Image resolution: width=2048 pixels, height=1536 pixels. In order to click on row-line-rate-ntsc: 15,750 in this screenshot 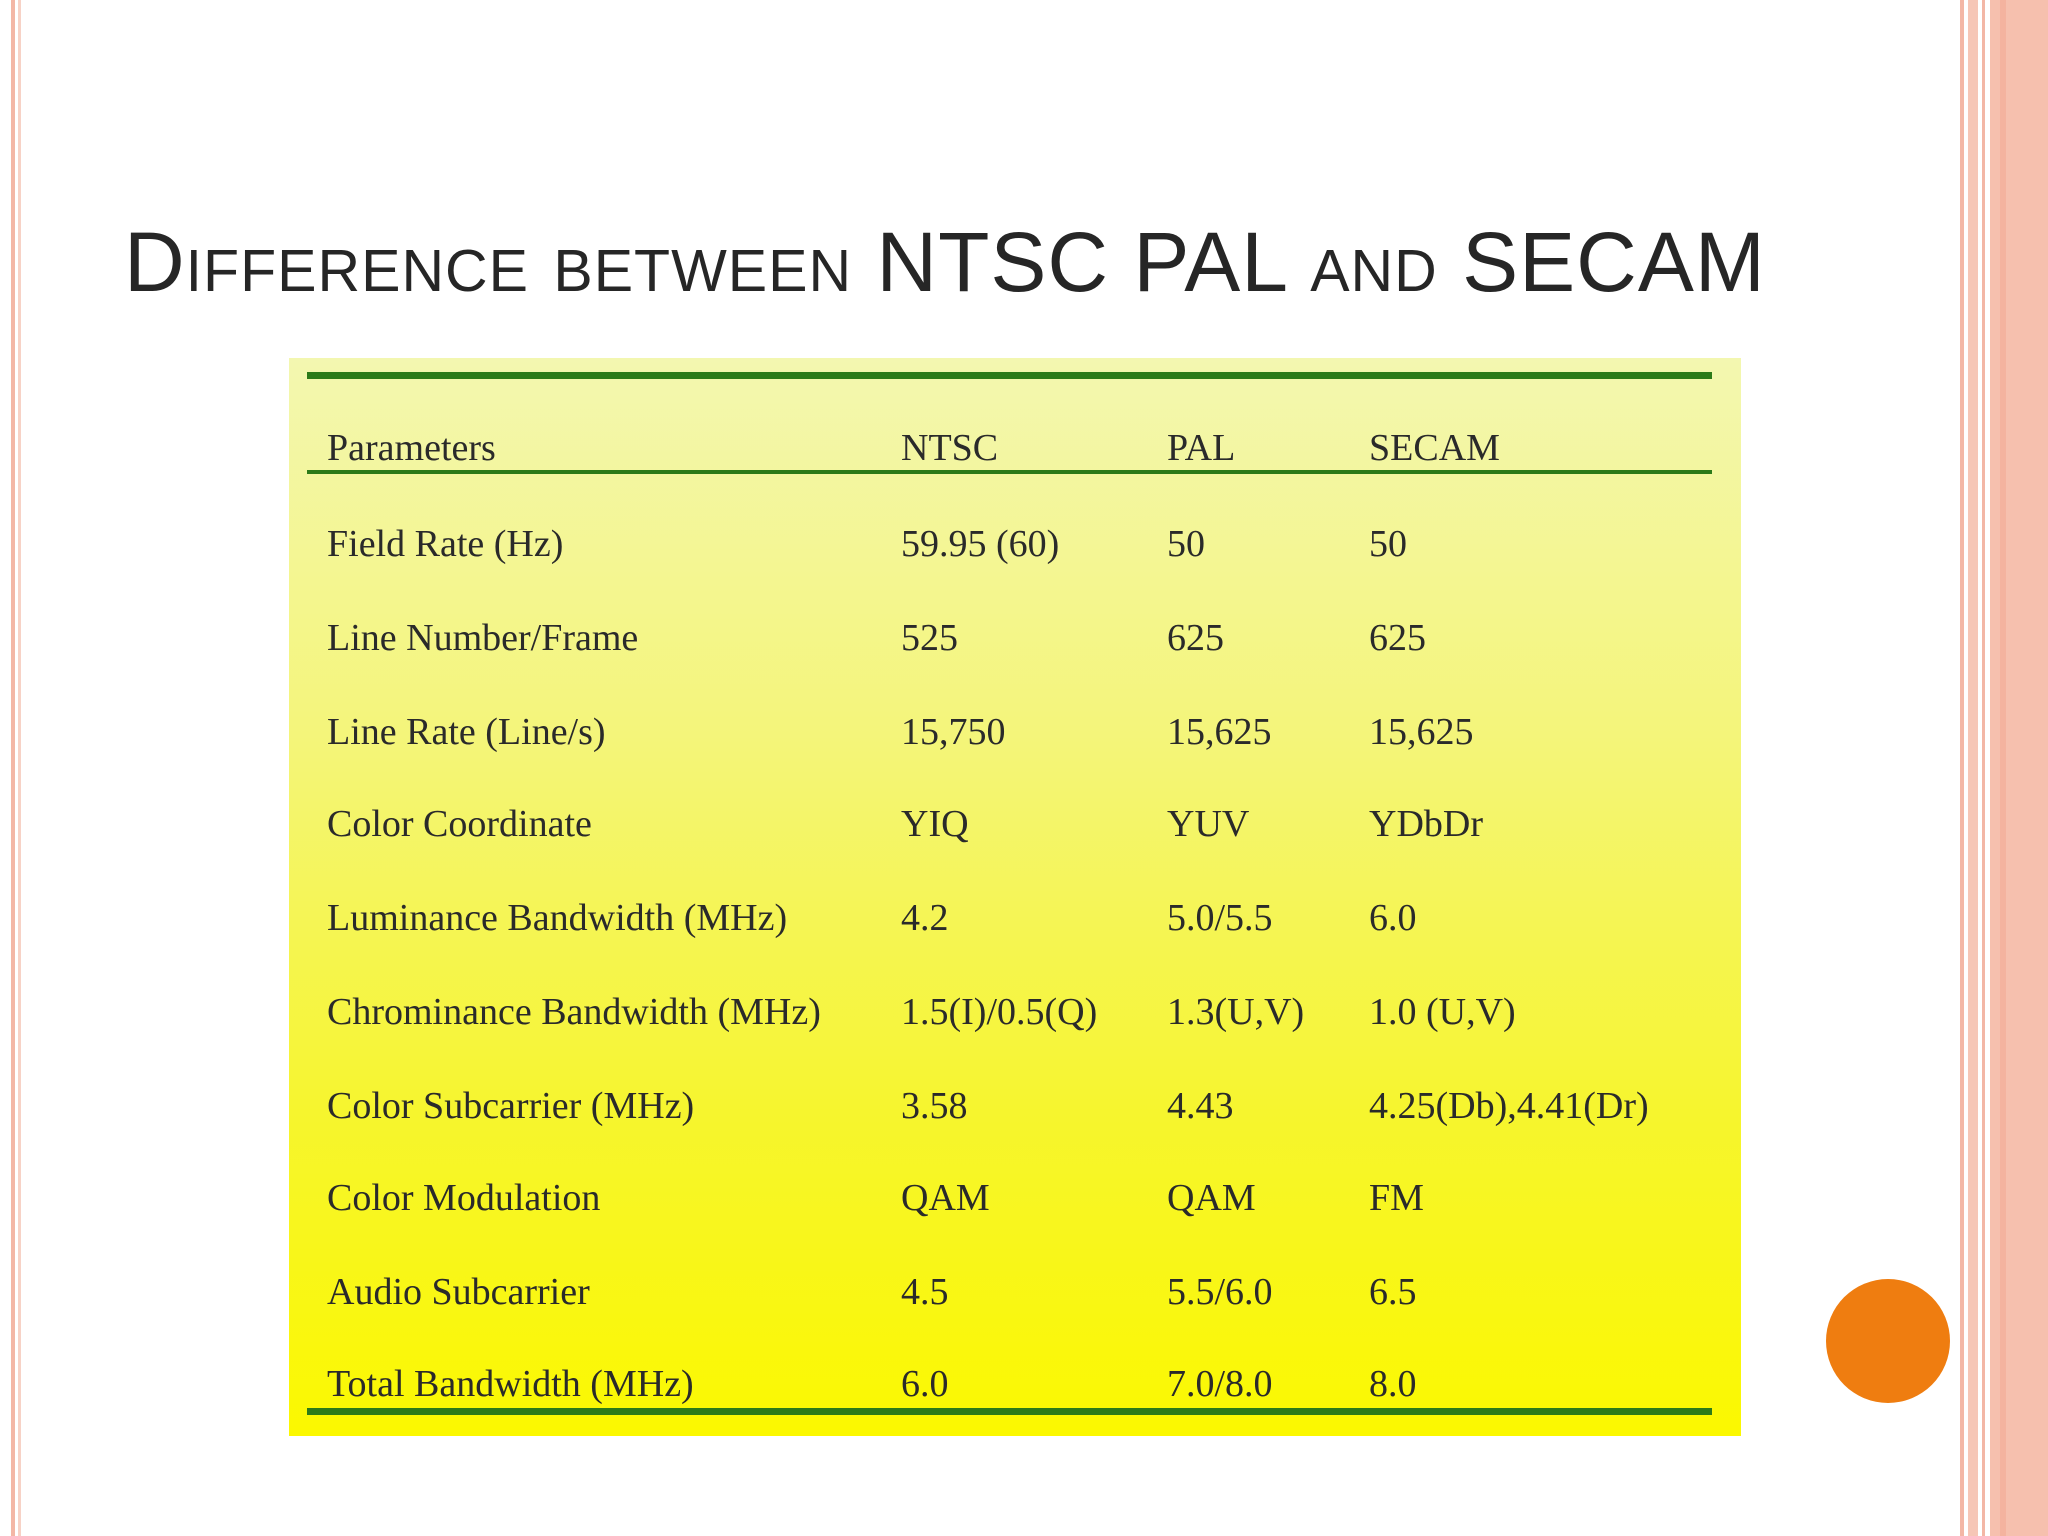, I will do `click(953, 732)`.